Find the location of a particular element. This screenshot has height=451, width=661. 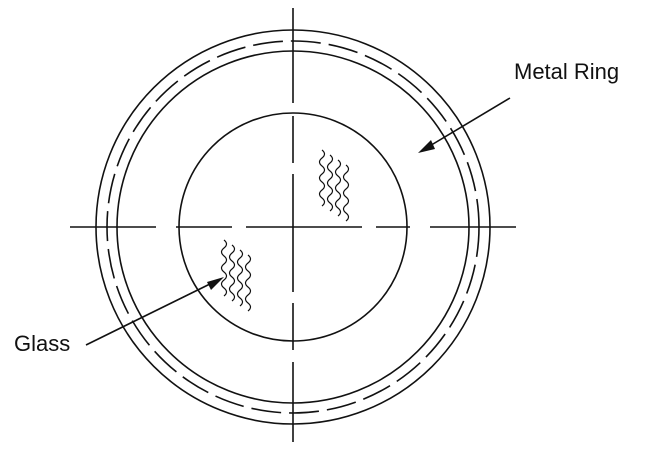

glass-reflection-marks-upper is located at coordinates (334, 185).